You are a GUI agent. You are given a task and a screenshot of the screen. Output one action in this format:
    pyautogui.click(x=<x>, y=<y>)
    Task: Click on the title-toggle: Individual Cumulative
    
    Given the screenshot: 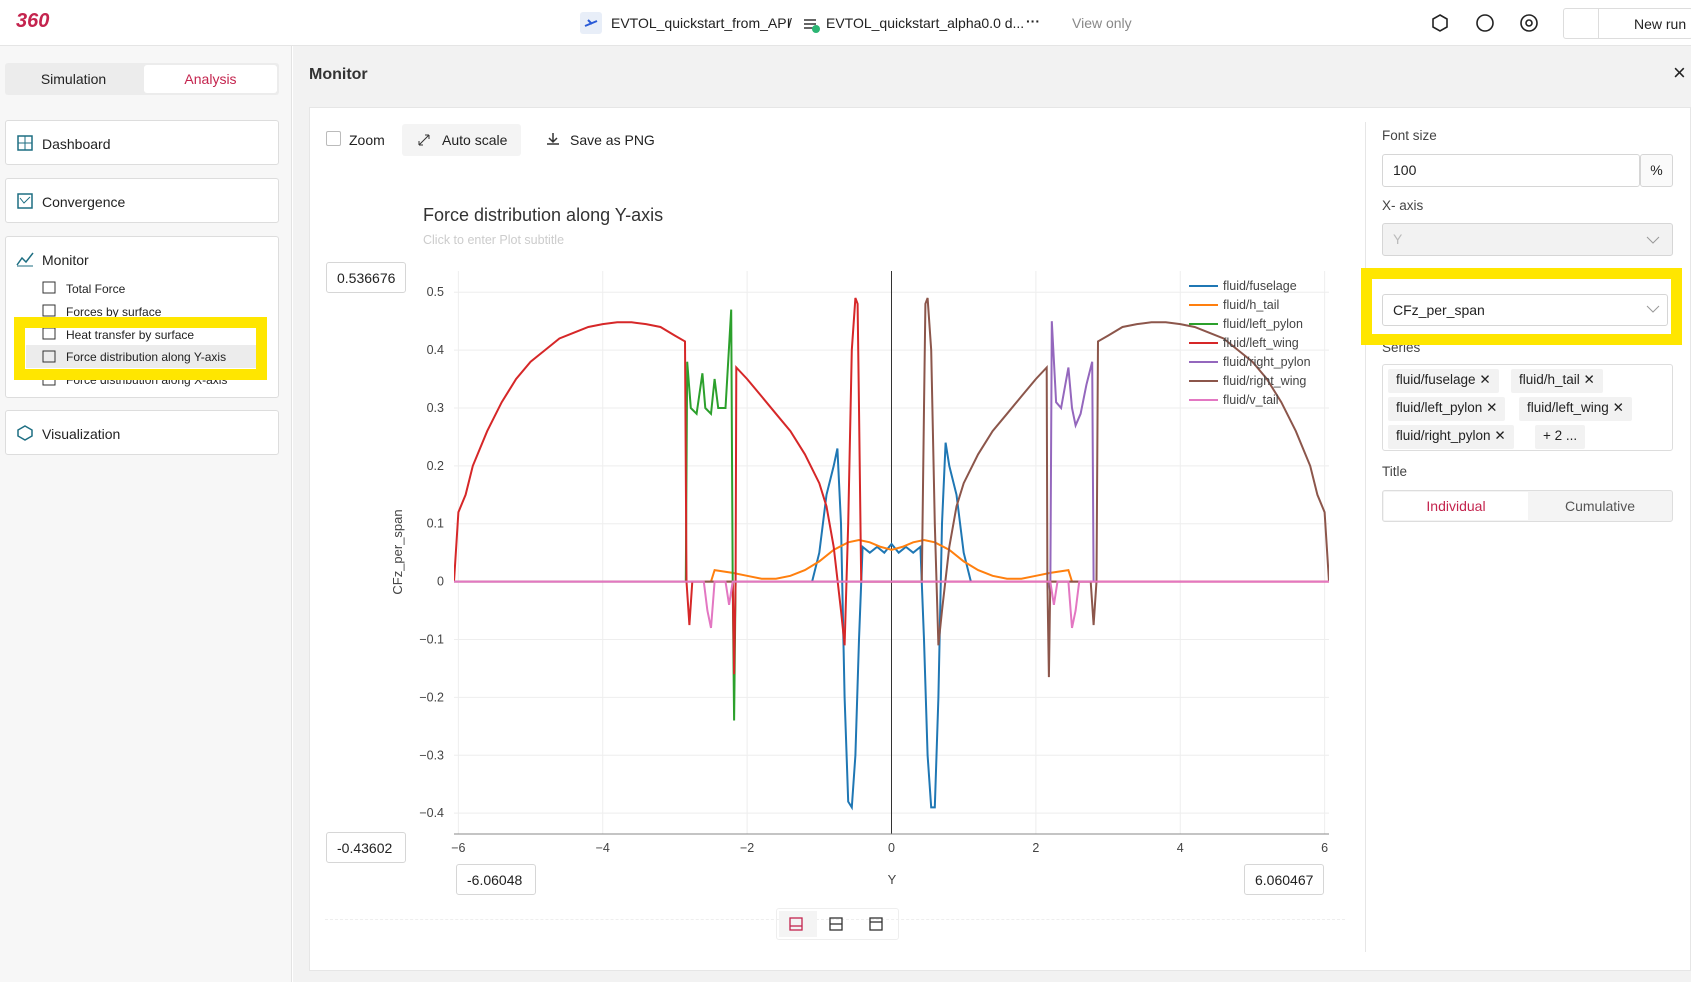 What is the action you would take?
    pyautogui.click(x=1527, y=506)
    